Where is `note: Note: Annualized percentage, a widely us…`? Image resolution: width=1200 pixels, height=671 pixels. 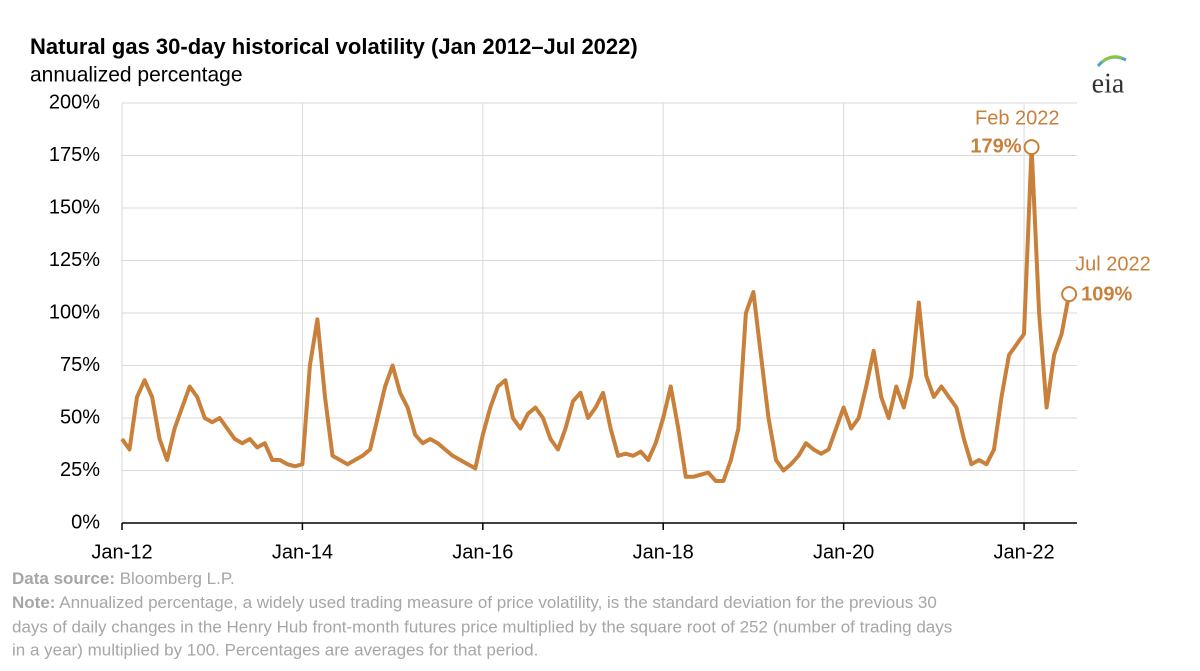
note: Note: Annualized percentage, a widely us… is located at coordinates (474, 602).